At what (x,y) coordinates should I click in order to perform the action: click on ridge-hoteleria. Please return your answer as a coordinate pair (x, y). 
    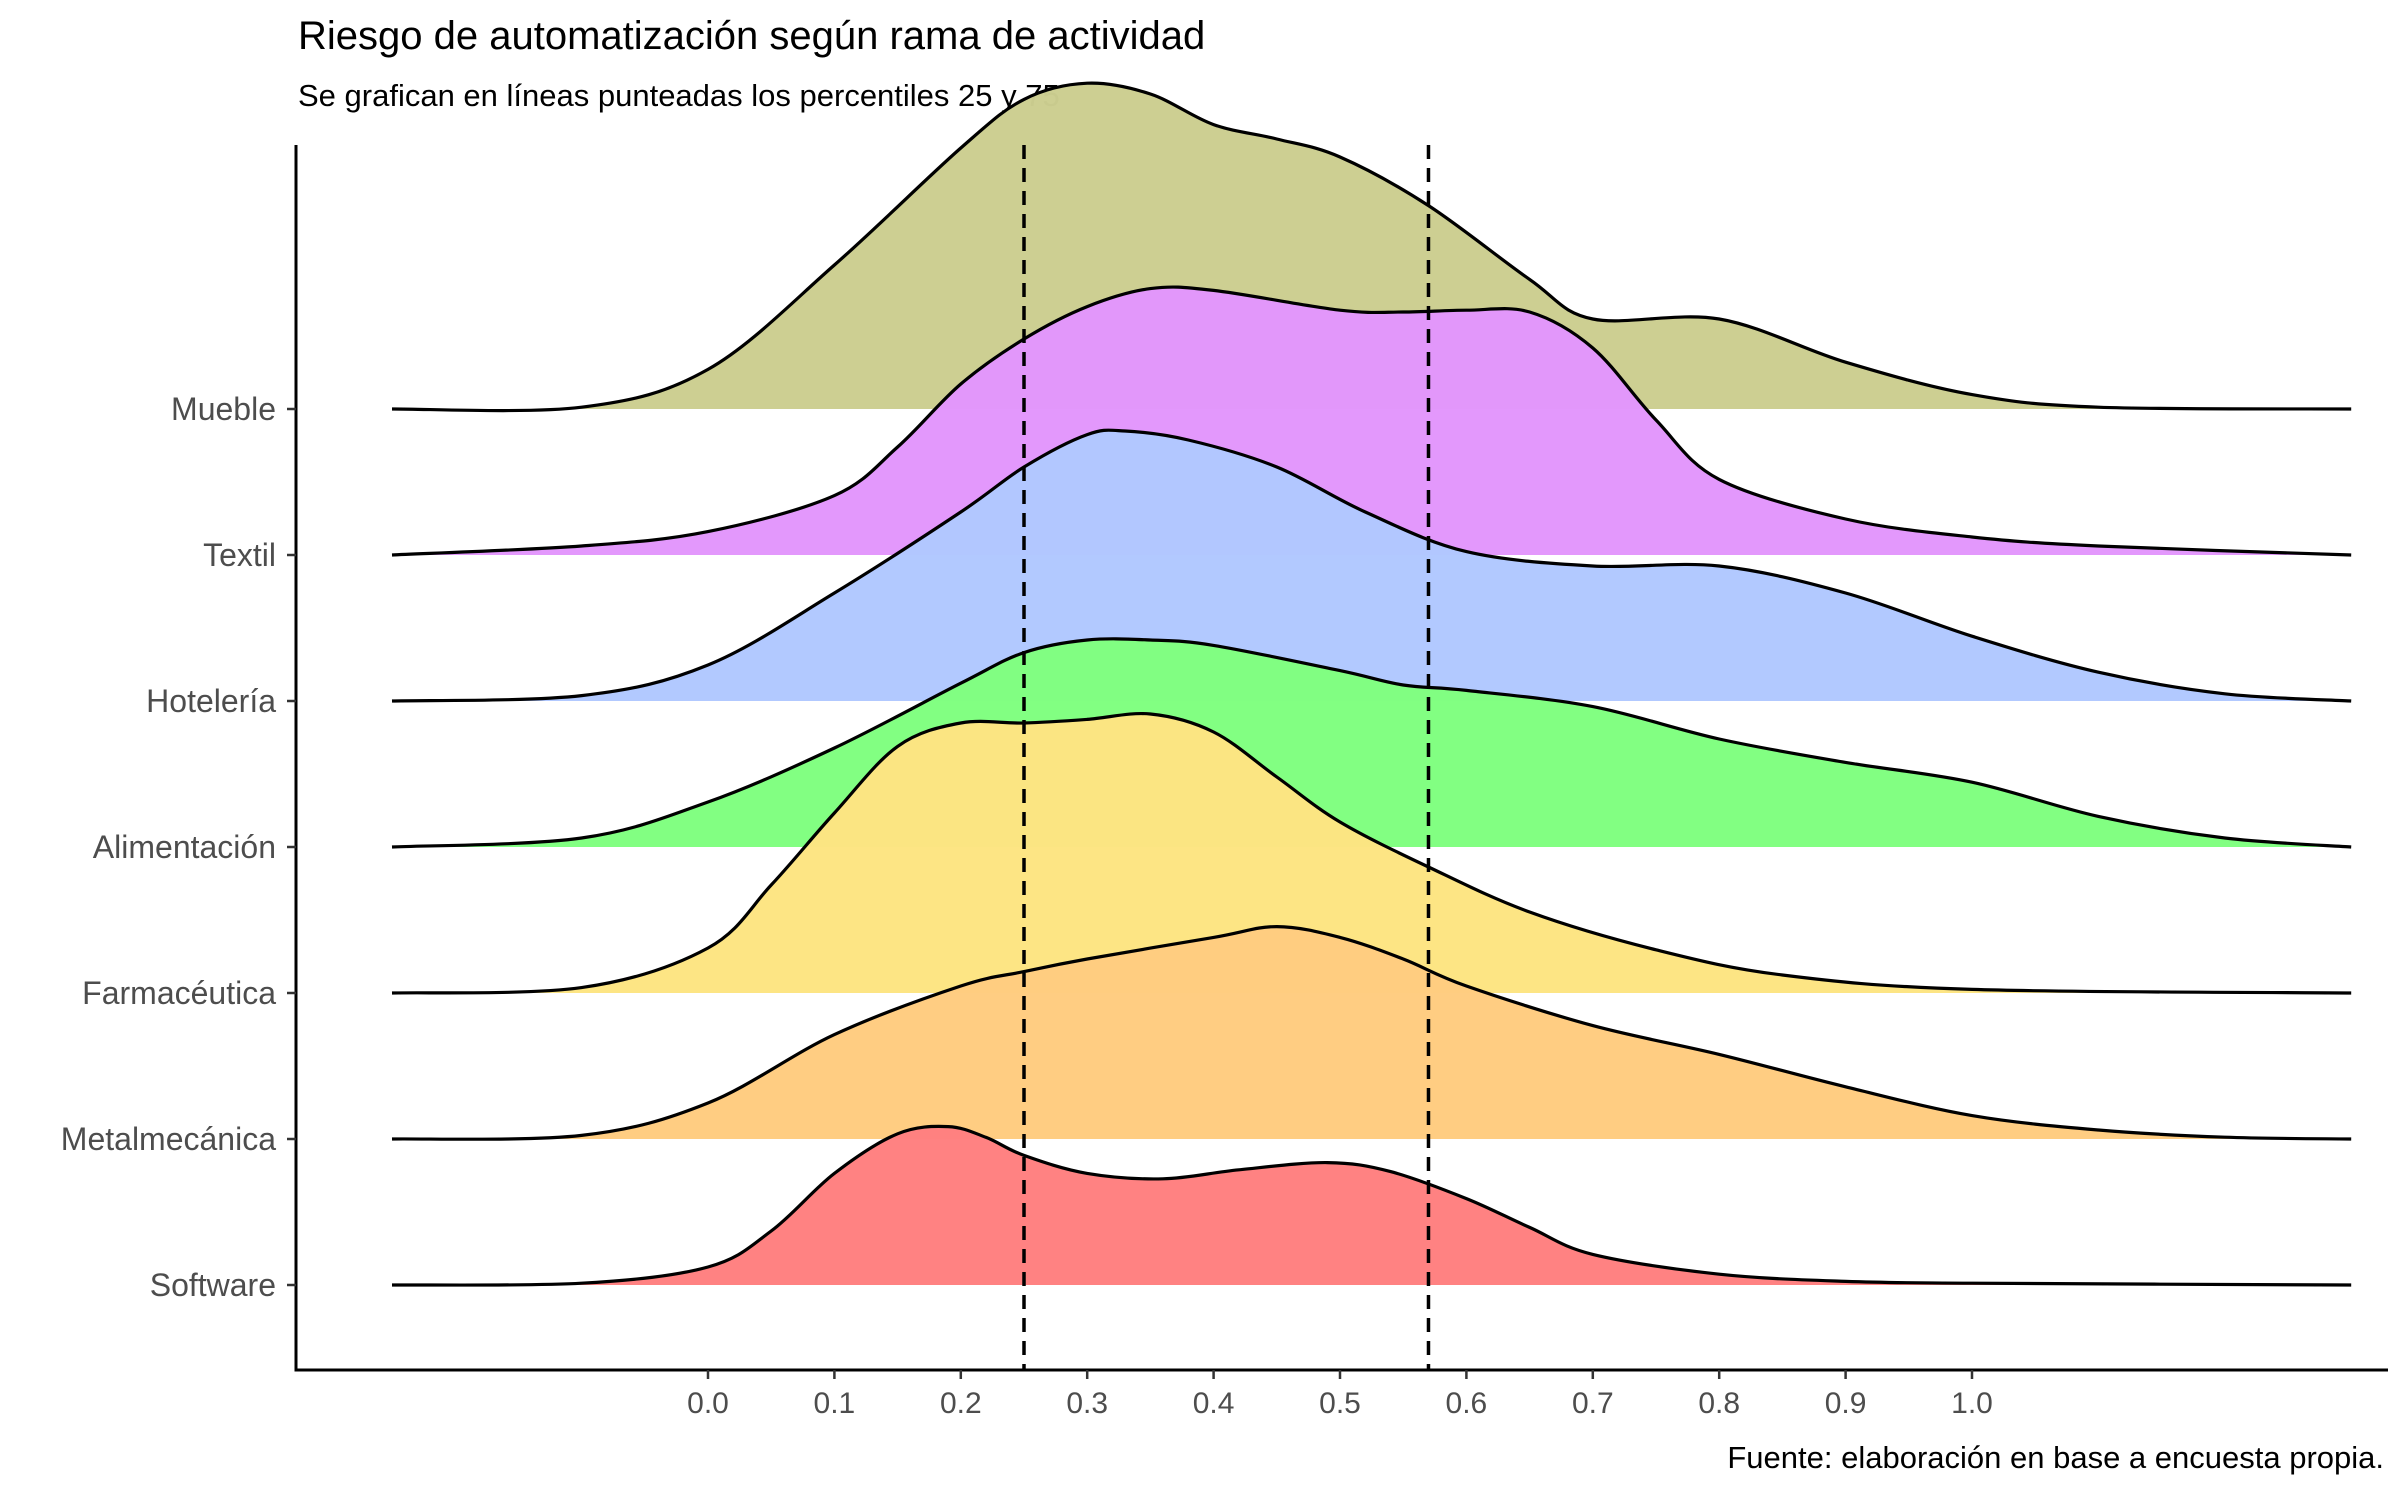
    Looking at the image, I should click on (1371, 565).